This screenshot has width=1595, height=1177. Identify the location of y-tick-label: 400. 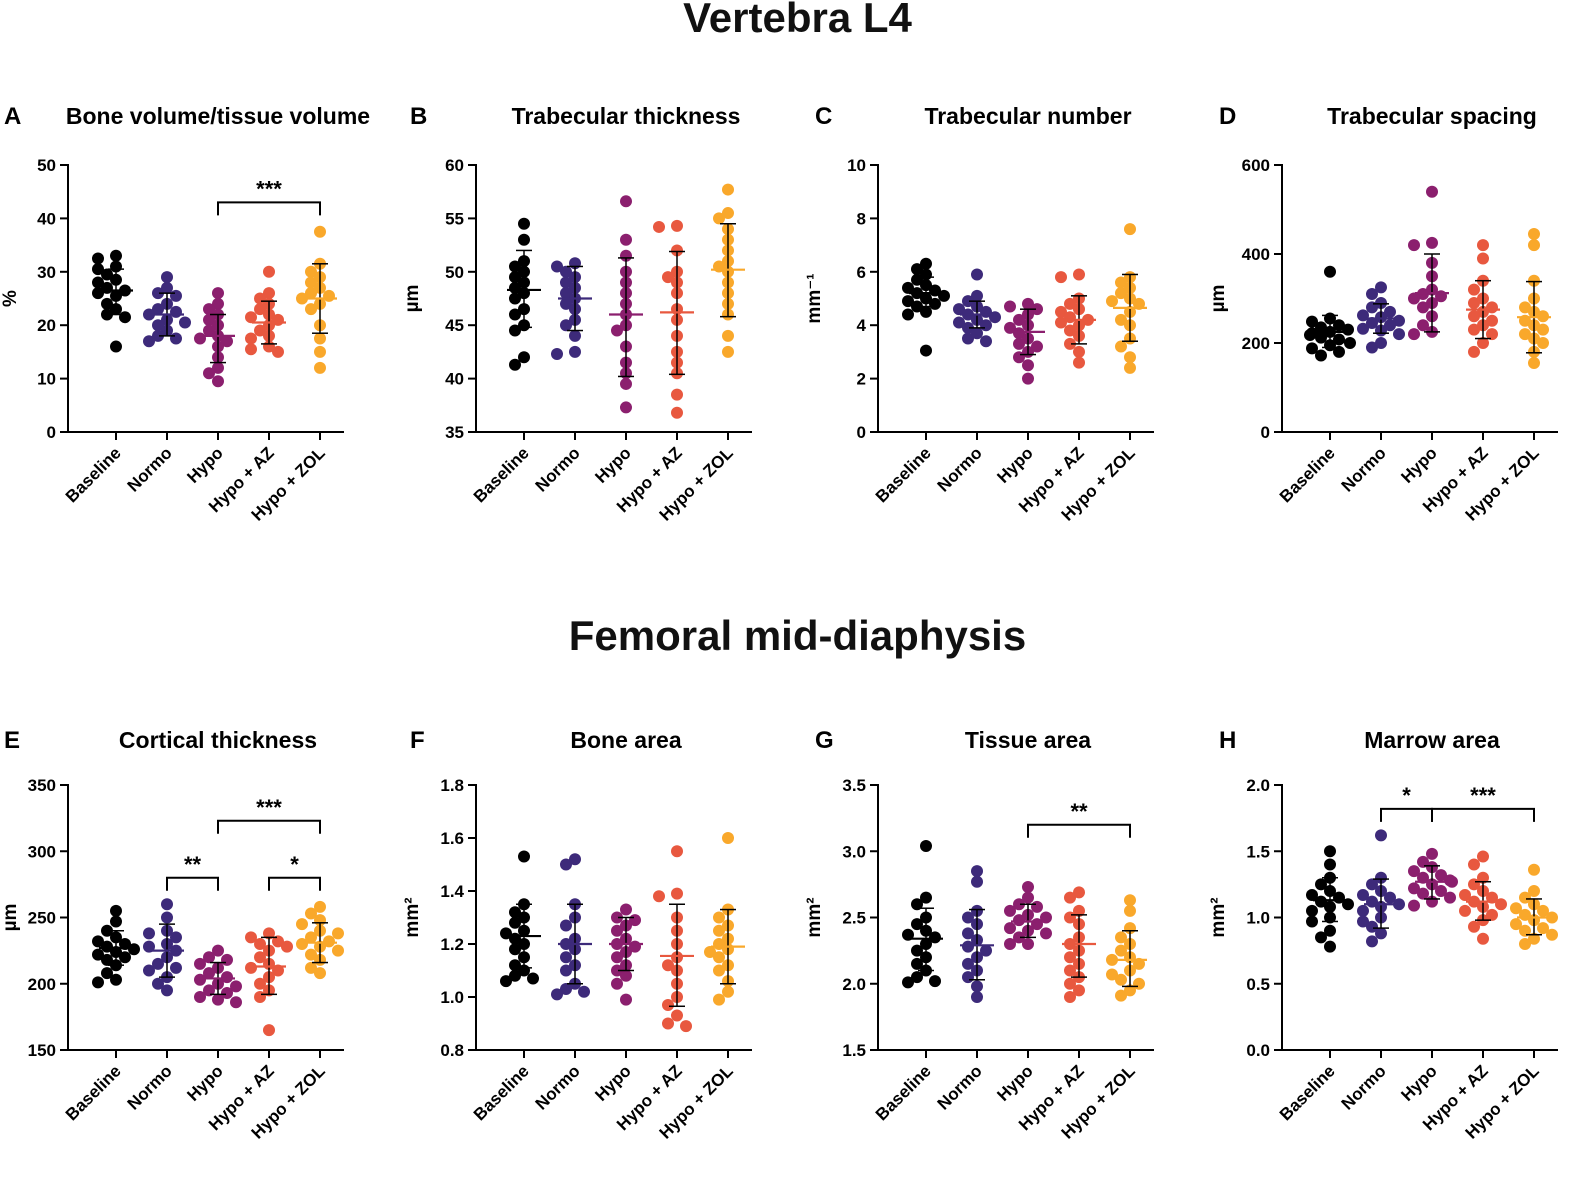
(1256, 254).